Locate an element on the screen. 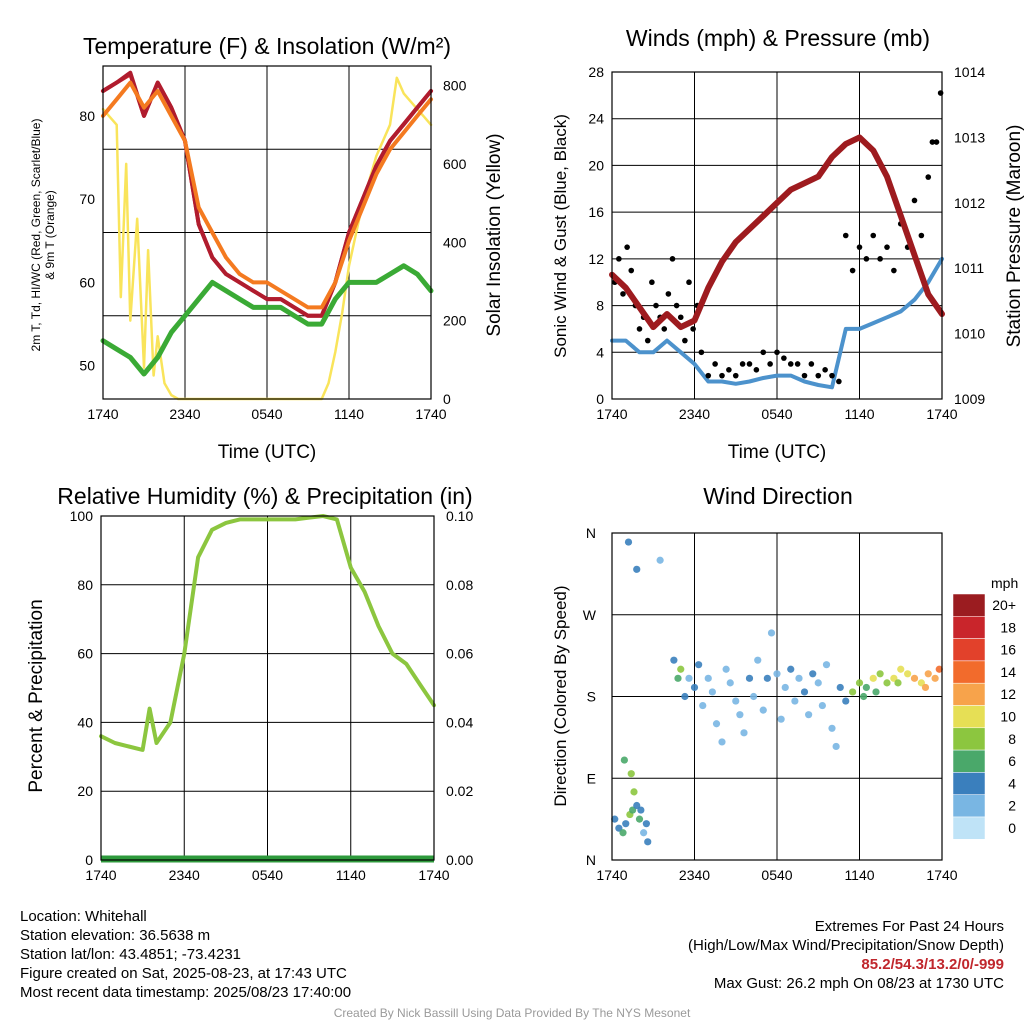 The width and height of the screenshot is (1024, 1024). wind-ytick: 28 is located at coordinates (596, 72).